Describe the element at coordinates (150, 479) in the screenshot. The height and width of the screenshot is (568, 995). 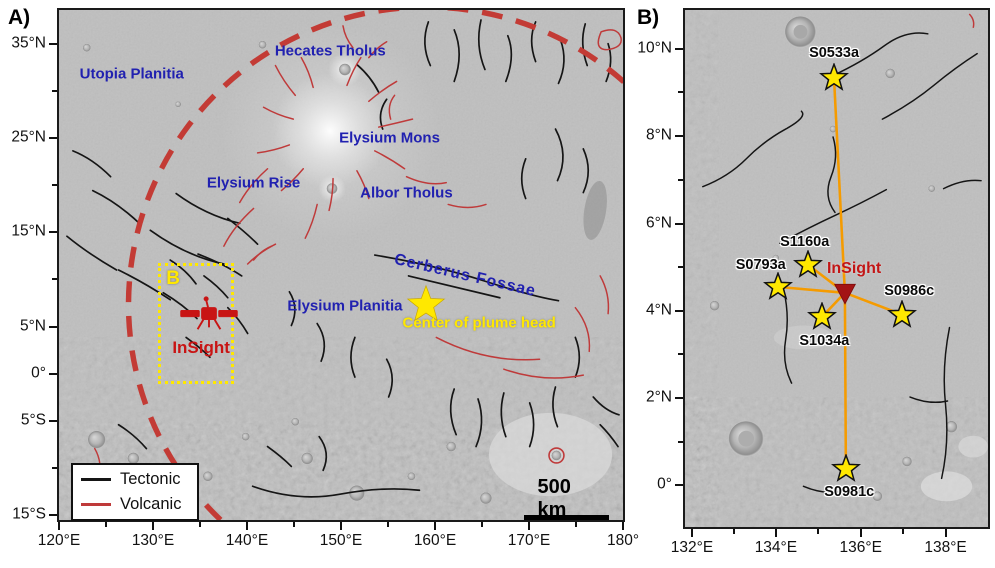
I see `legend-label-tectonic: Tectonic` at that location.